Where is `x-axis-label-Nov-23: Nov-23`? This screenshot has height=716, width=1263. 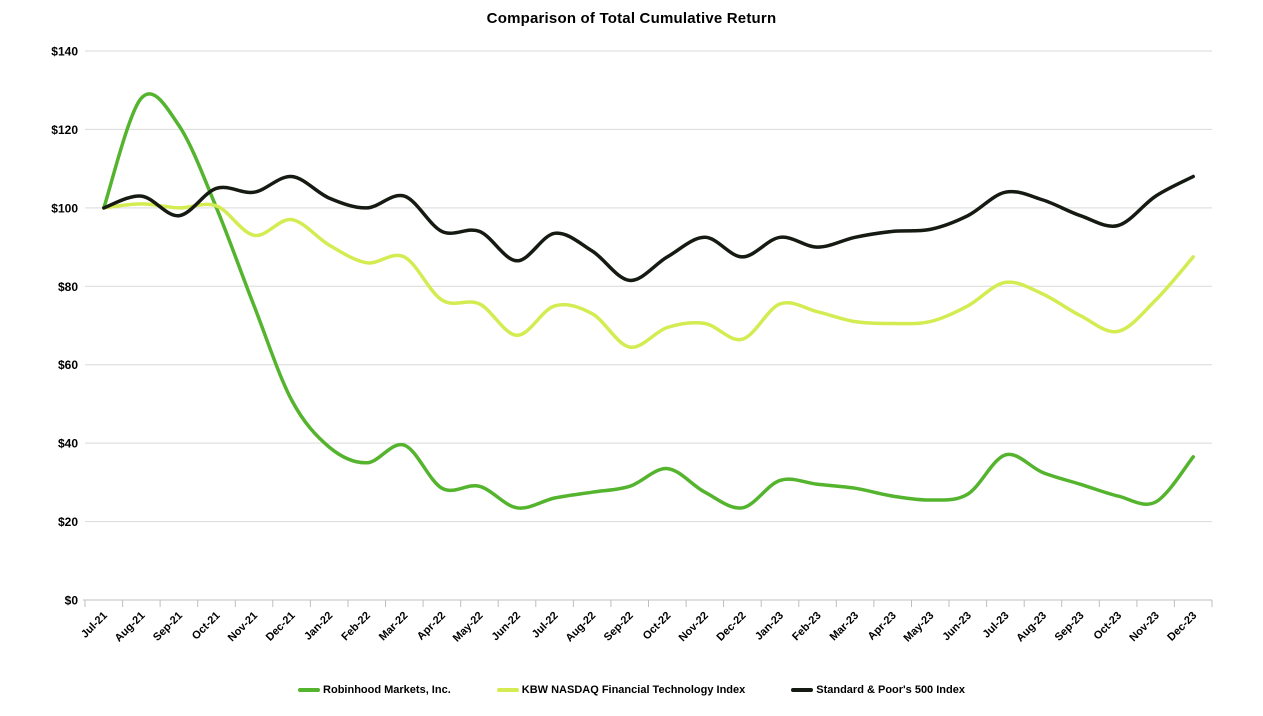
x-axis-label-Nov-23: Nov-23 is located at coordinates (1144, 627).